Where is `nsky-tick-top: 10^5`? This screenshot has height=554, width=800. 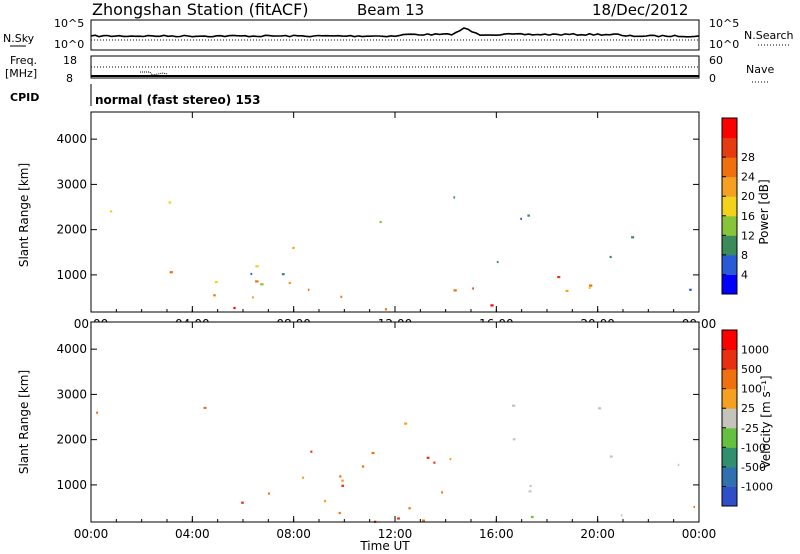 nsky-tick-top: 10^5 is located at coordinates (69, 23).